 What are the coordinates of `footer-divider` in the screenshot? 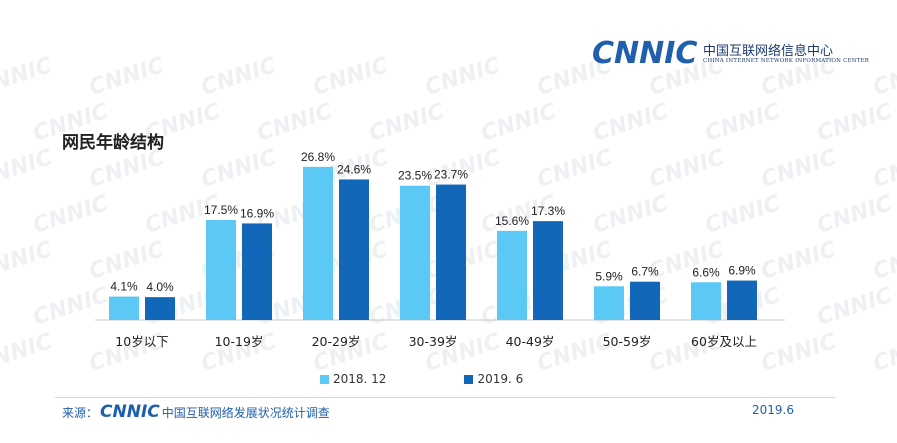 It's located at (445, 397).